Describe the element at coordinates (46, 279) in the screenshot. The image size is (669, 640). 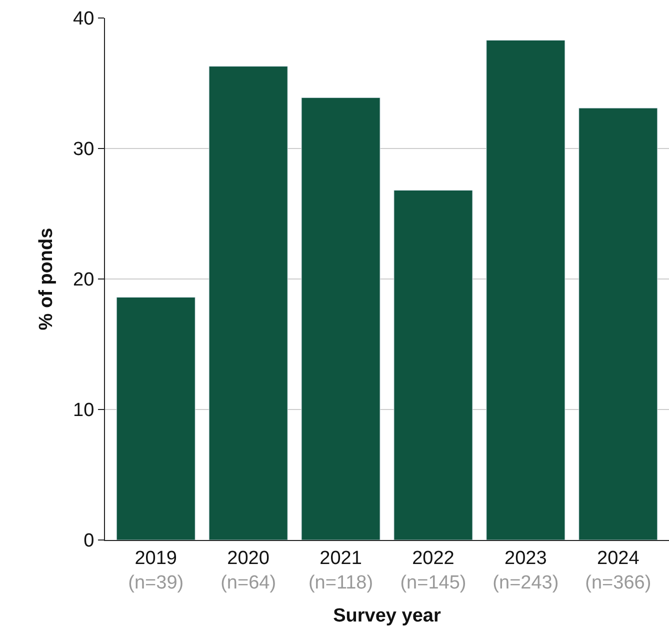
I see `y-axis-title: % of ponds` at that location.